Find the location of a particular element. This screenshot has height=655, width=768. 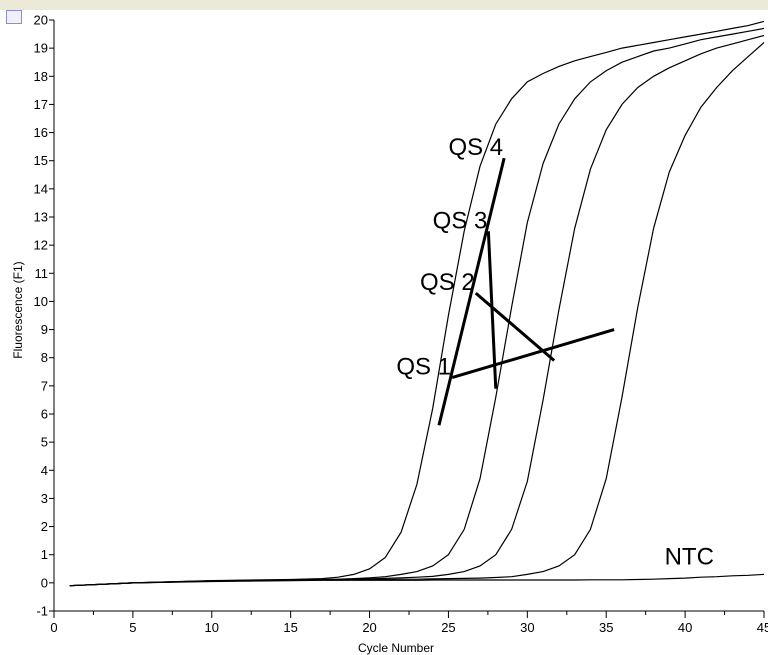

x-tick-label: 5 is located at coordinates (132, 627).